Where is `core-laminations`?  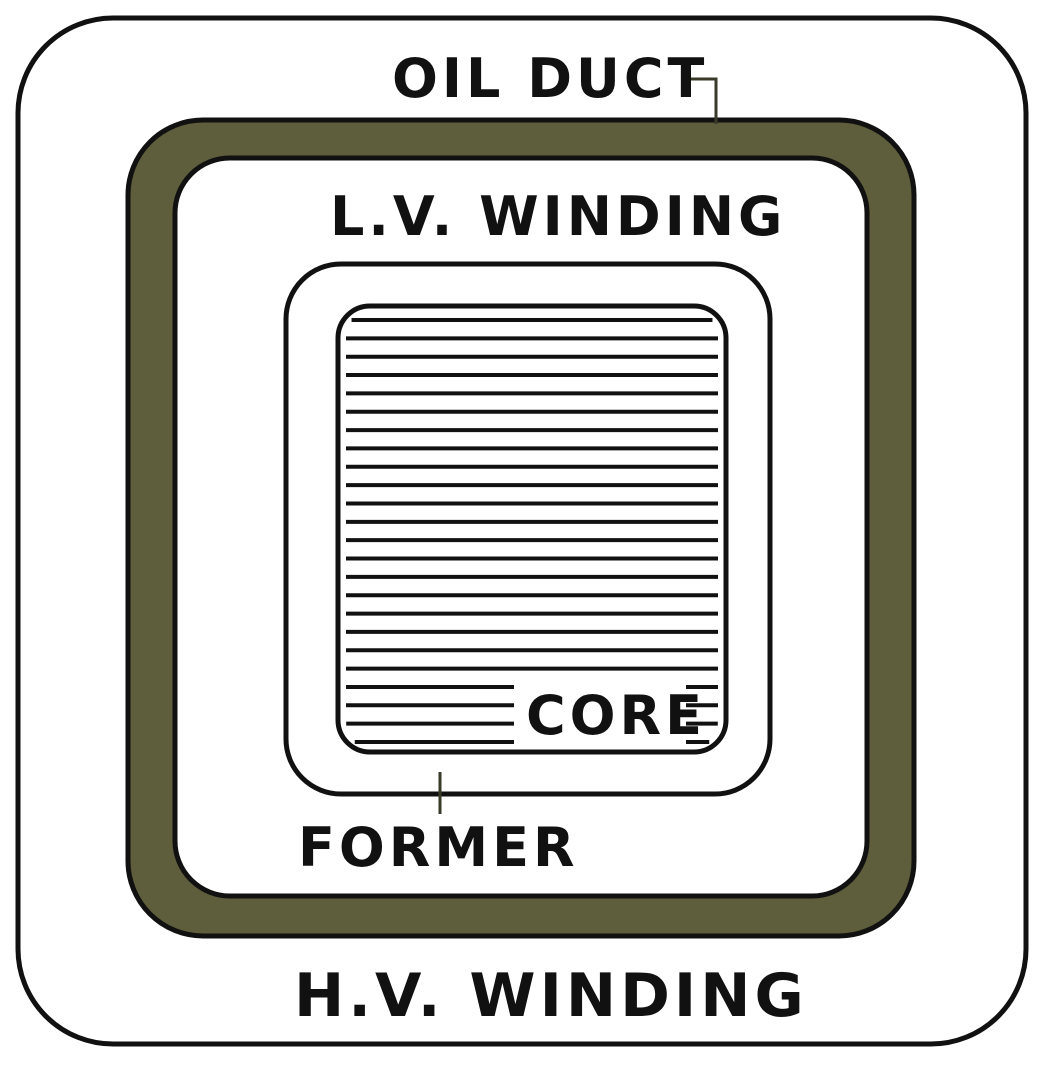 core-laminations is located at coordinates (532, 531).